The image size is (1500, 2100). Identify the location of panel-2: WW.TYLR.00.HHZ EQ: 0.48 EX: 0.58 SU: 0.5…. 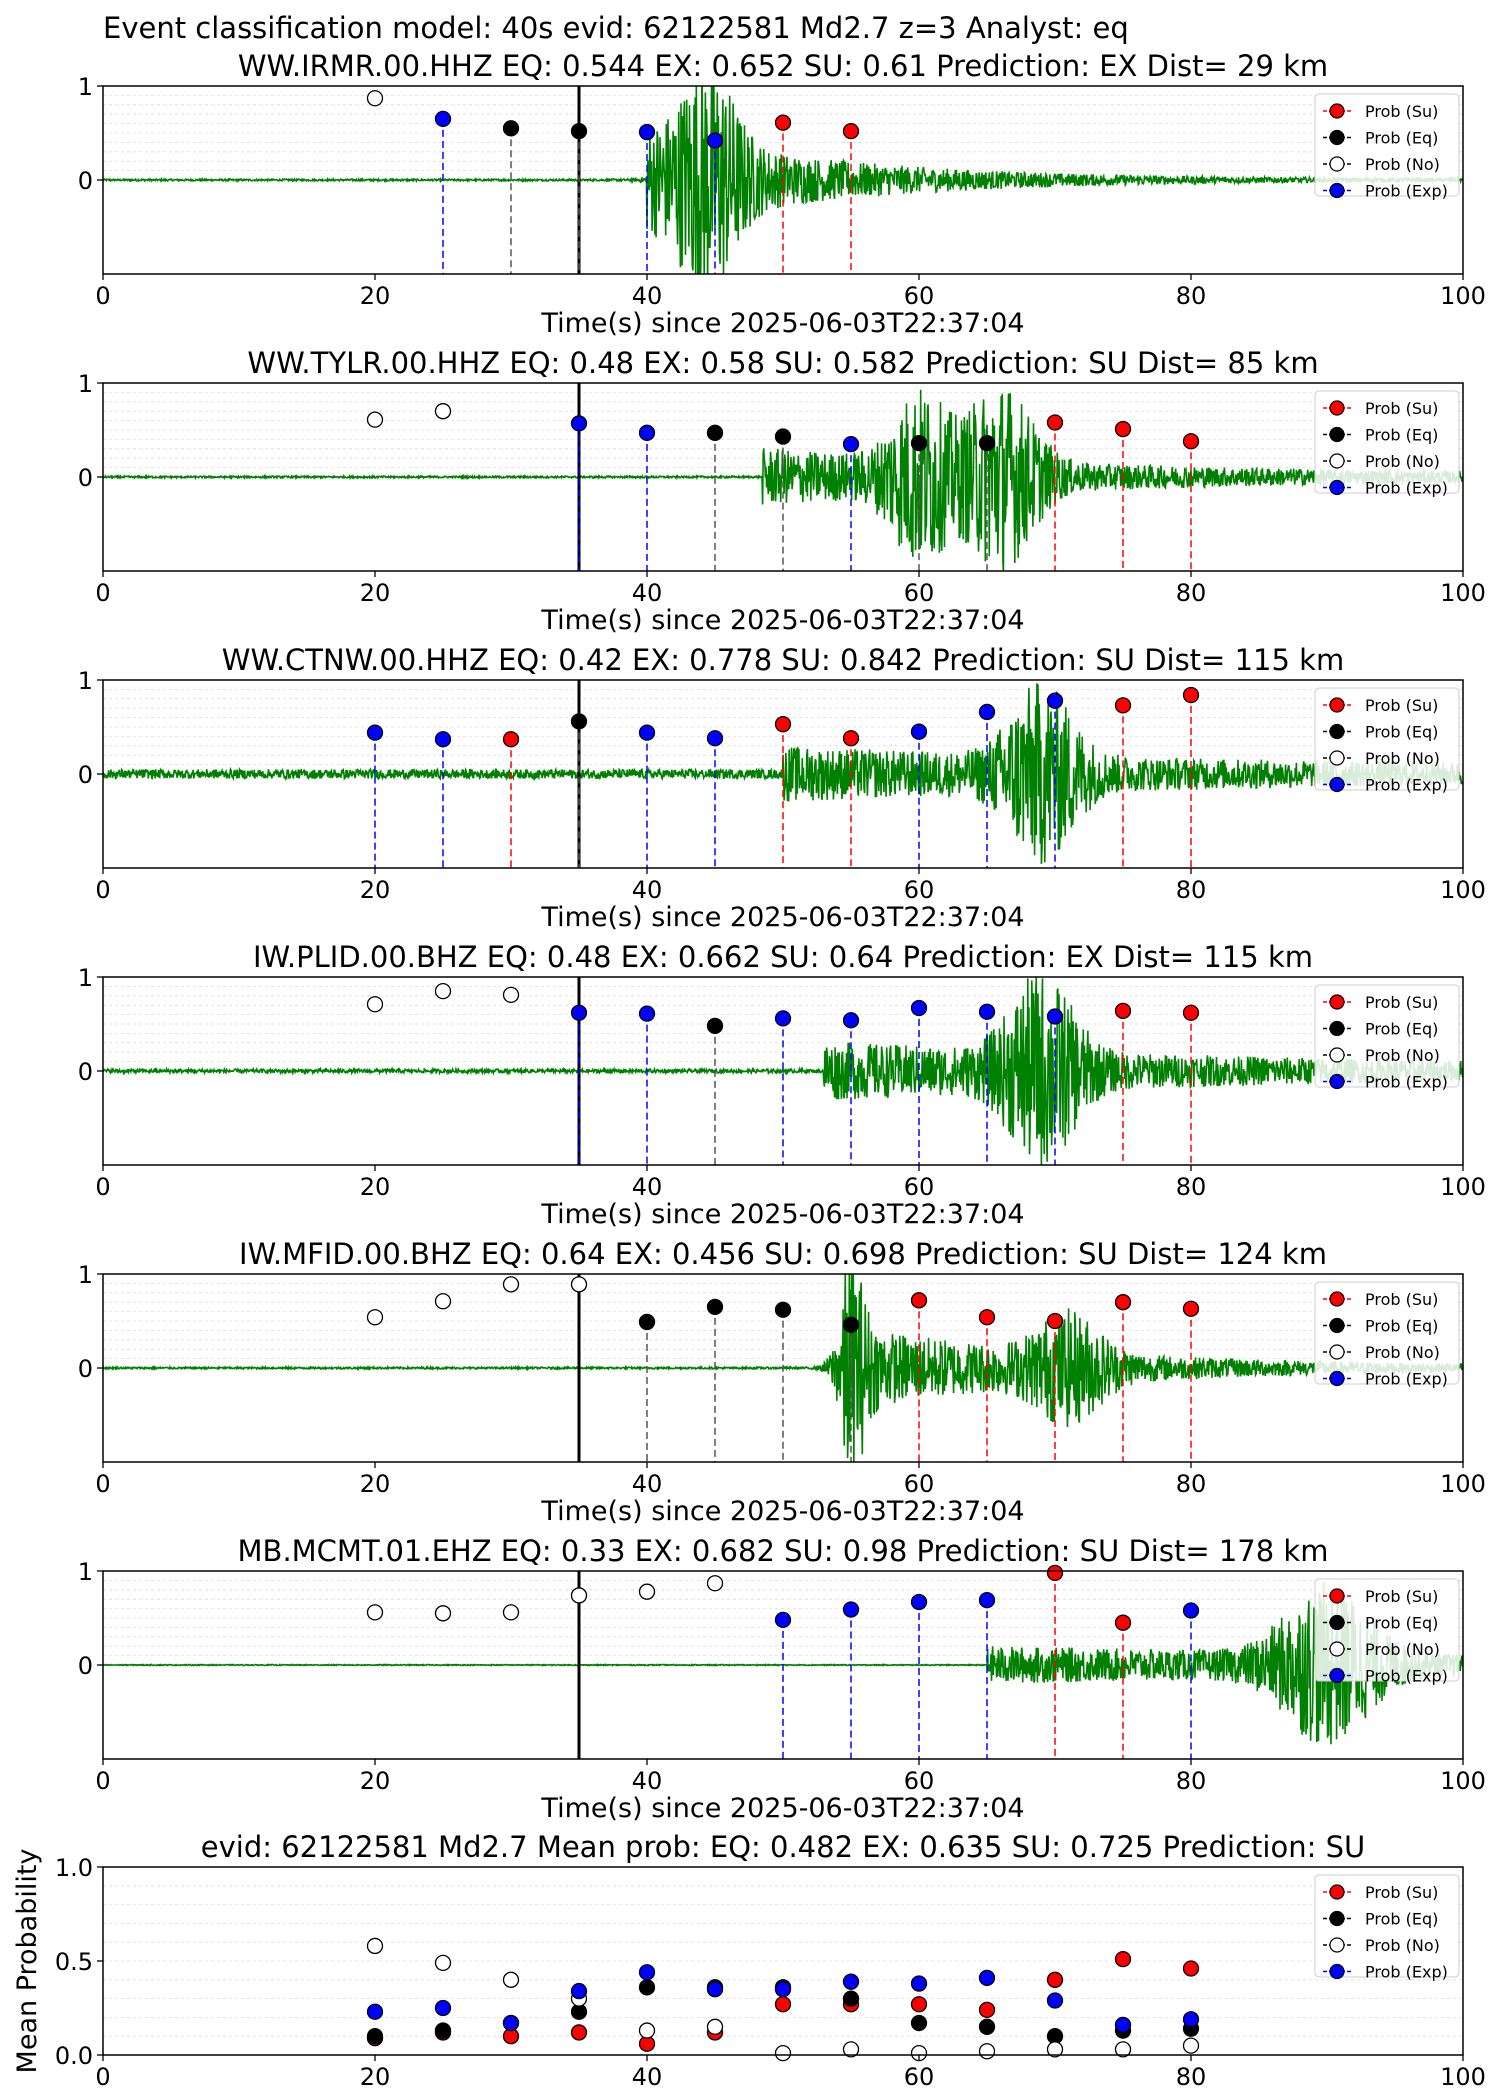
(782, 491).